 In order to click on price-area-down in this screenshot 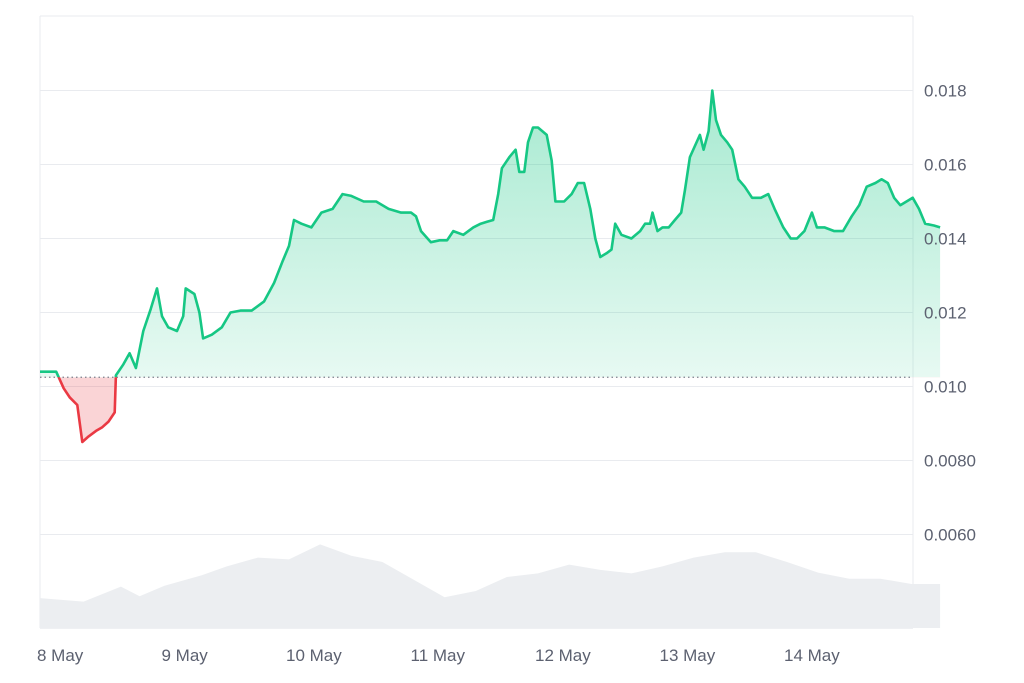, I will do `click(87, 409)`.